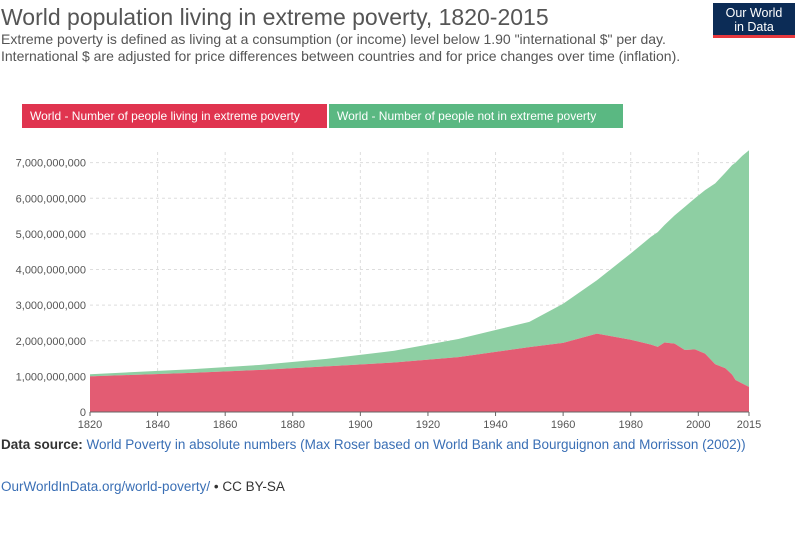 This screenshot has height=533, width=800. I want to click on owid-logo: Our World in Data, so click(754, 20).